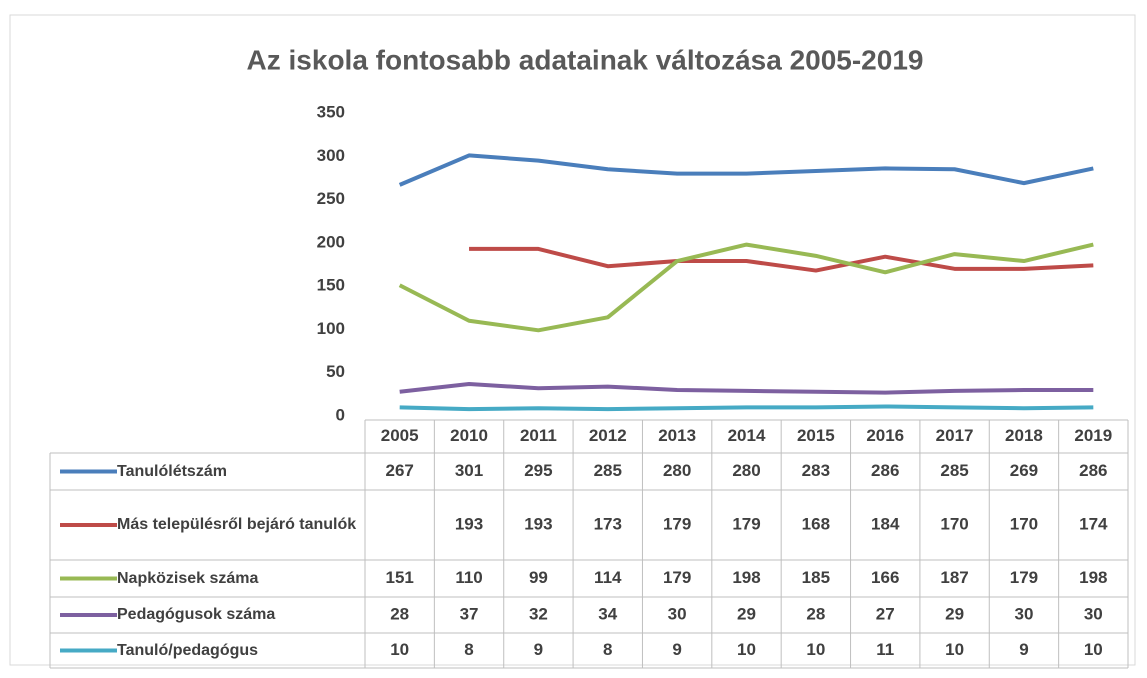  Describe the element at coordinates (538, 435) in the screenshot. I see `x-tick-label: 2011` at that location.